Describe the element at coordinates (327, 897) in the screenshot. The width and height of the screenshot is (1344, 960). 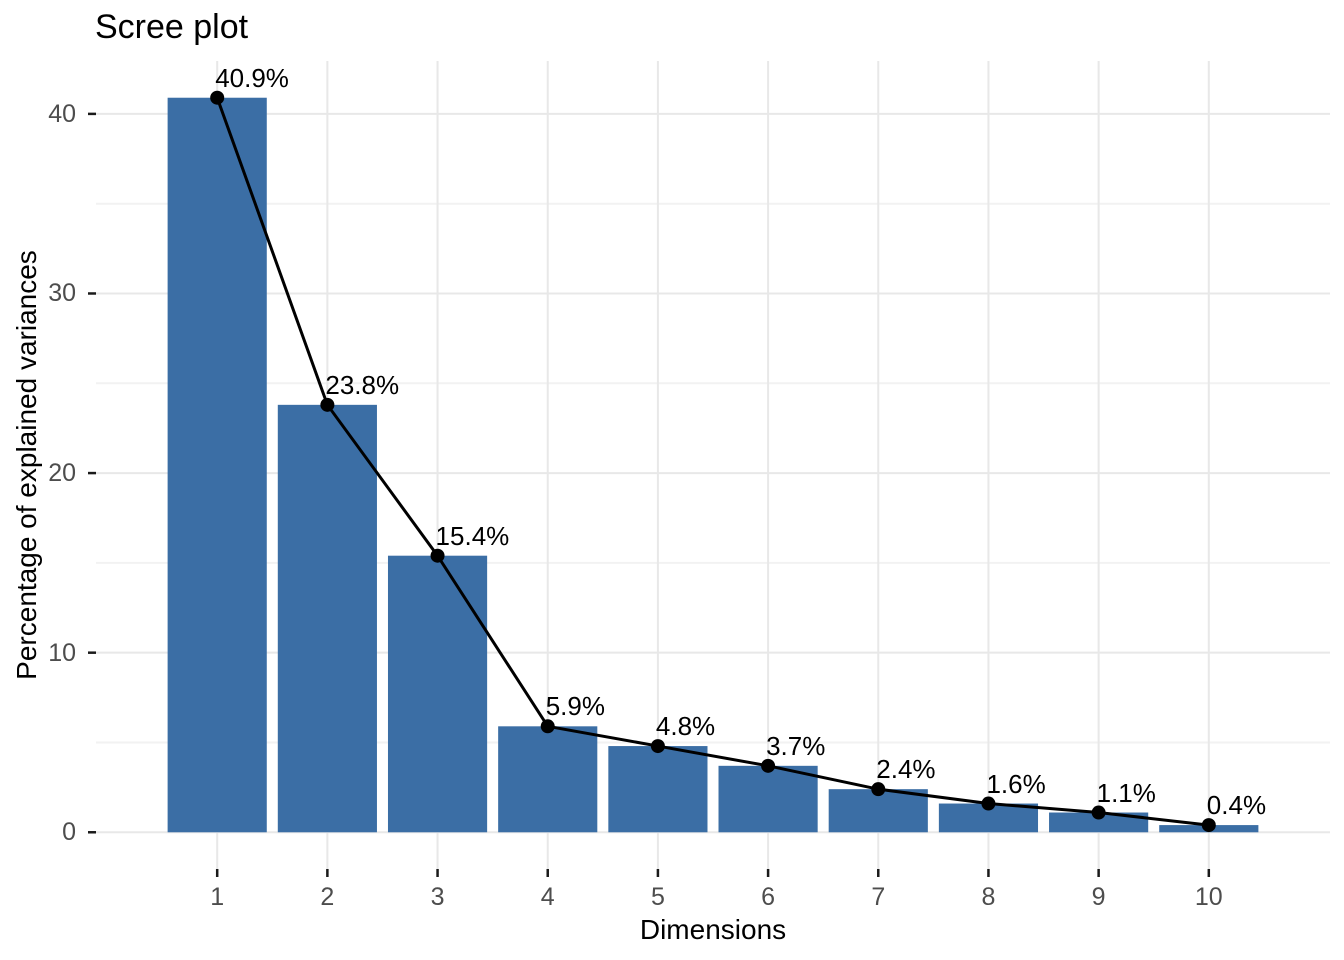
I see `x-tick-label-2: 2` at that location.